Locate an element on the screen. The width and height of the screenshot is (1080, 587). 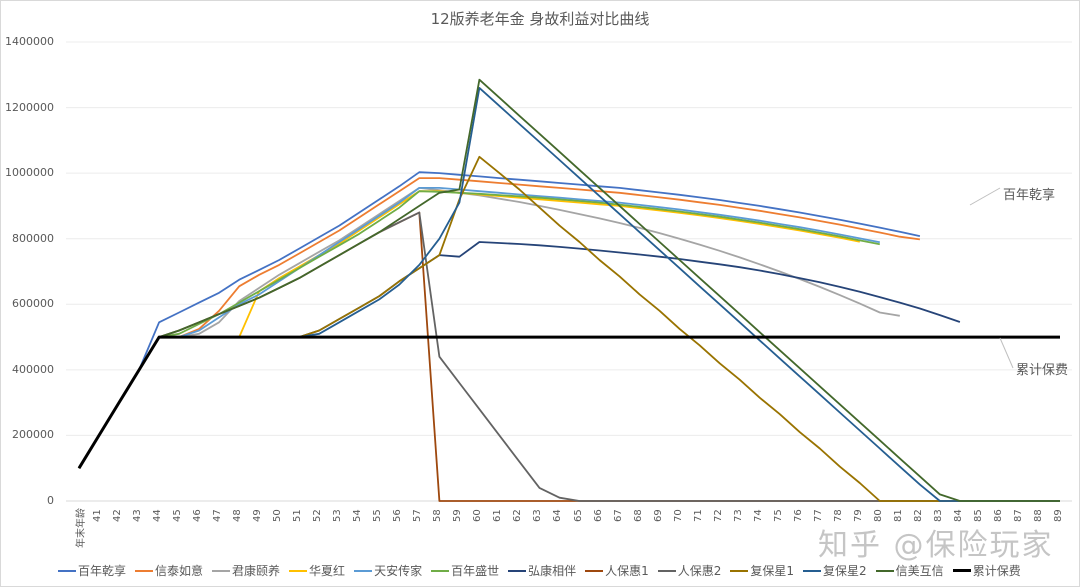
legend-label: 信泰如意 is located at coordinates (179, 571).